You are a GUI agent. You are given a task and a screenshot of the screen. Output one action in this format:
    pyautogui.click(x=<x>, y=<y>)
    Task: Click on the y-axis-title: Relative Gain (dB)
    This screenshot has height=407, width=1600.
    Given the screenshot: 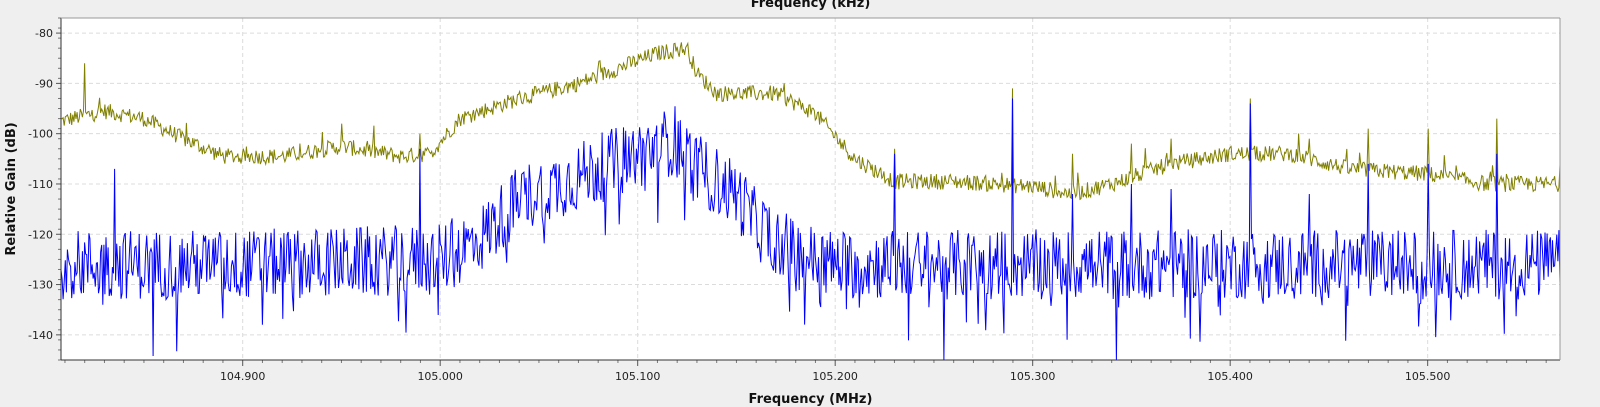 What is the action you would take?
    pyautogui.click(x=11, y=188)
    